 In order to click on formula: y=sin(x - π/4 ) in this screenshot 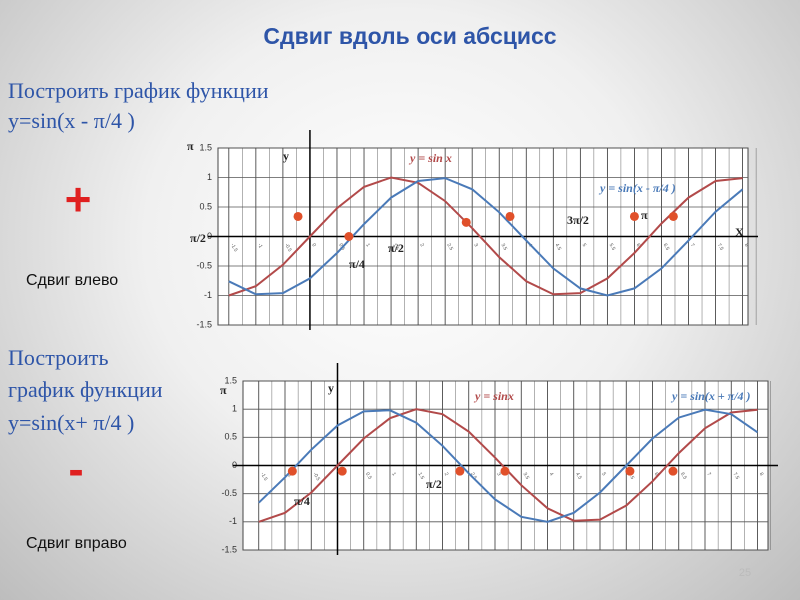, I will do `click(71, 120)`.